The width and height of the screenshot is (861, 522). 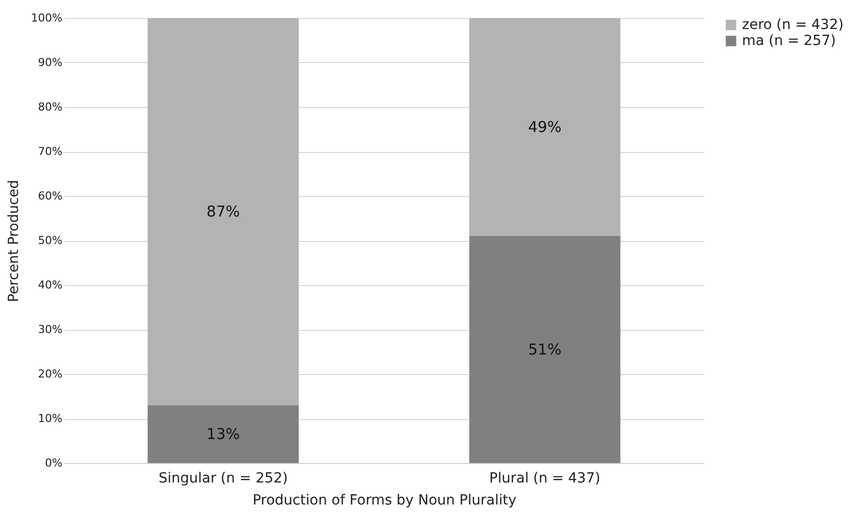 What do you see at coordinates (789, 41) in the screenshot?
I see `legend-label: ma (n = 257)` at bounding box center [789, 41].